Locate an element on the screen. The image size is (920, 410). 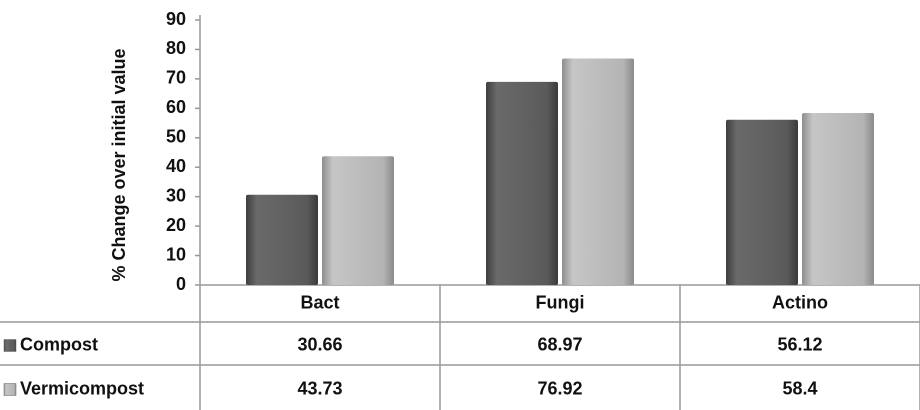
y-tick-label: 20 is located at coordinates (176, 225).